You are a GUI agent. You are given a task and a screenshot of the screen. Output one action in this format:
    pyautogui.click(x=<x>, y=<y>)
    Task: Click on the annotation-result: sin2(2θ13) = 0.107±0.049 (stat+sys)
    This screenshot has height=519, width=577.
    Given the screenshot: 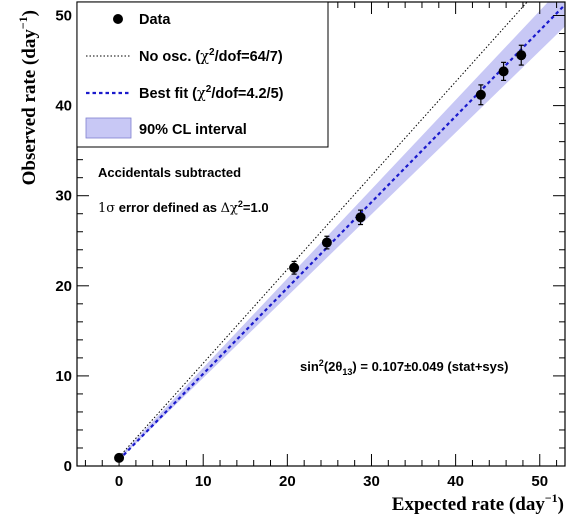 What is the action you would take?
    pyautogui.click(x=404, y=367)
    